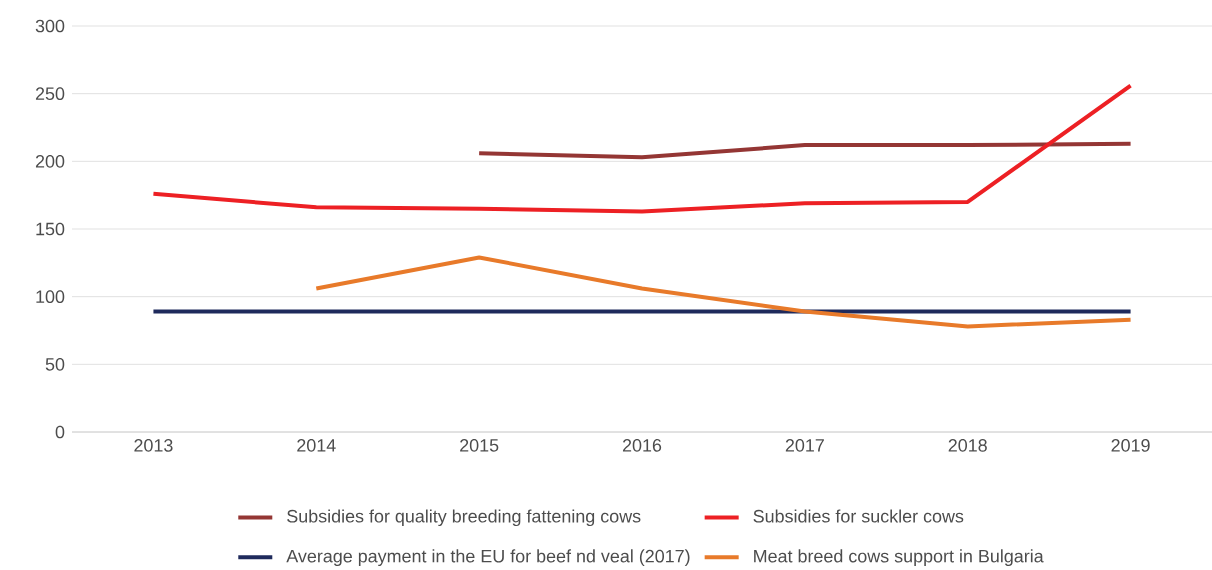 This screenshot has width=1212, height=570. I want to click on x-tick-label: 2017, so click(804, 445).